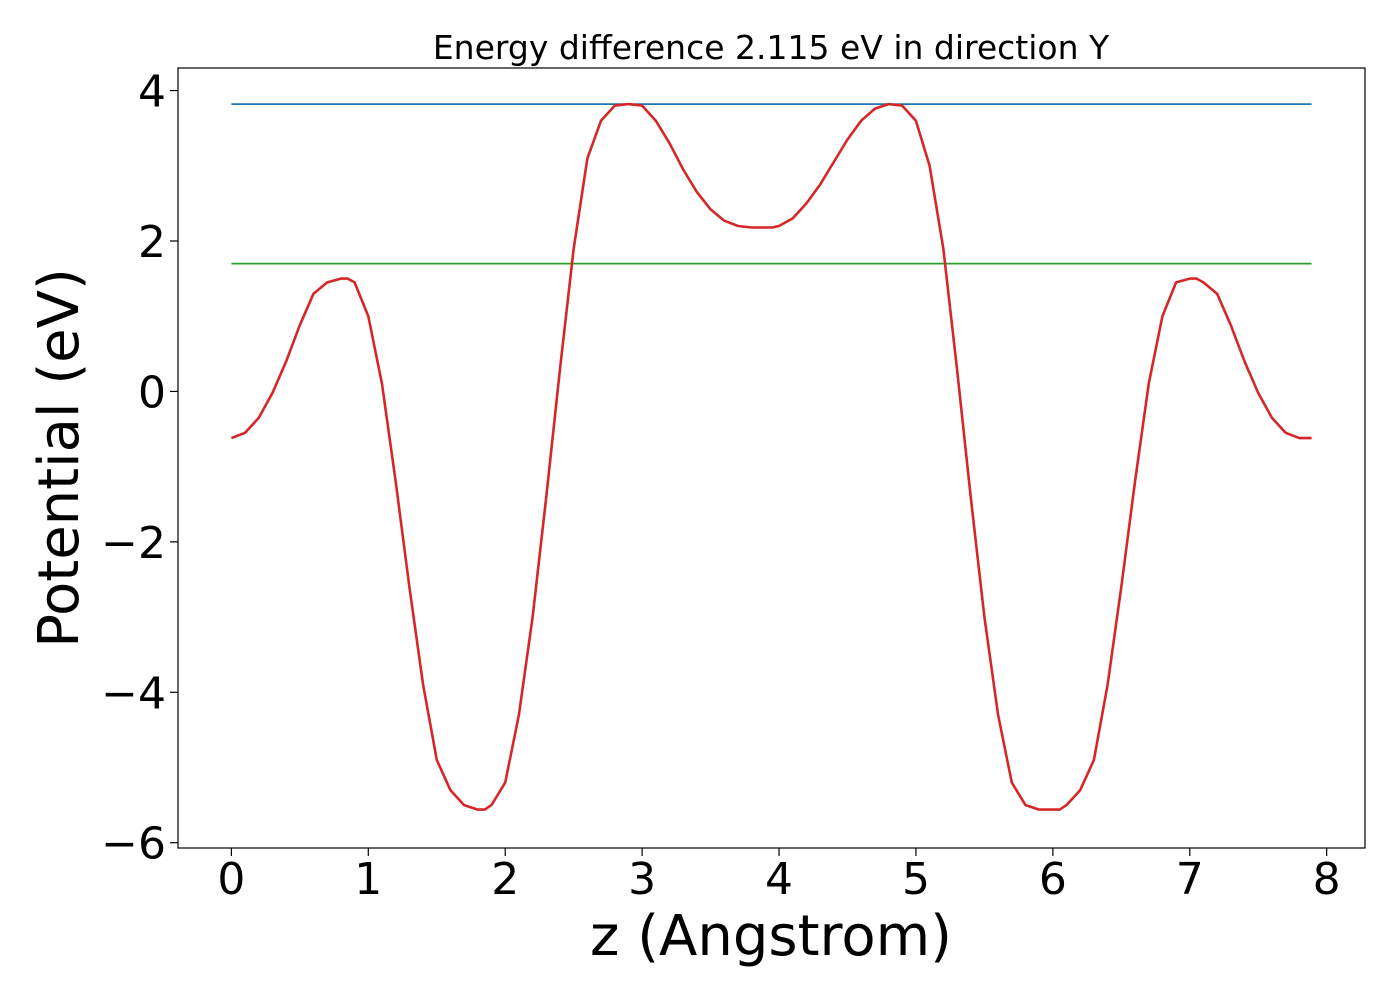 Image resolution: width=1400 pixels, height=1000 pixels. What do you see at coordinates (916, 879) in the screenshot?
I see `x-tick-label: 5` at bounding box center [916, 879].